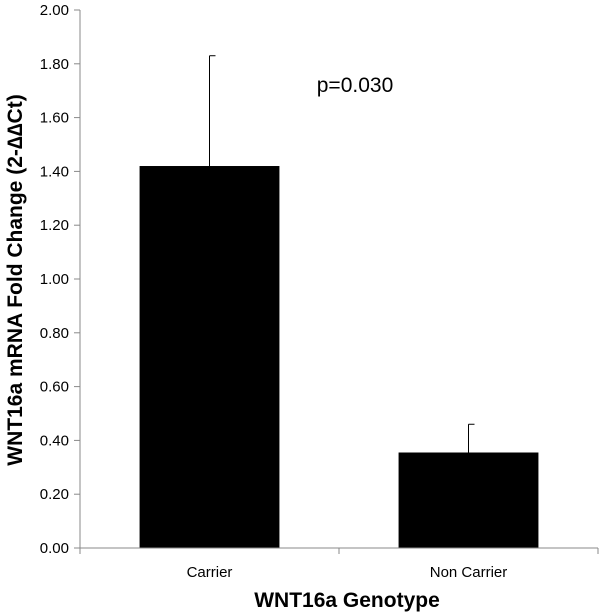 This screenshot has width=600, height=615. What do you see at coordinates (54, 10) in the screenshot?
I see `y-tick-label: 2.00` at bounding box center [54, 10].